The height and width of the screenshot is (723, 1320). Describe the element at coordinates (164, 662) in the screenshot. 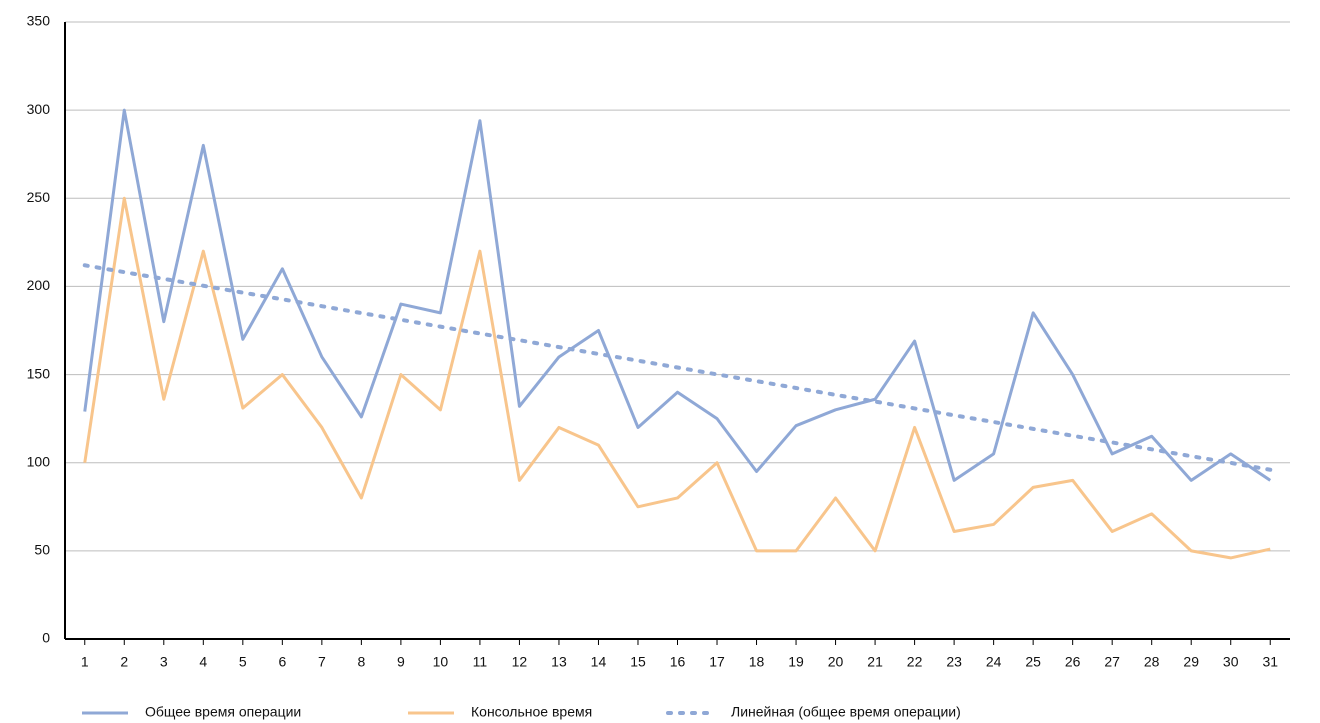

I see `x-tick-label: 3` at that location.